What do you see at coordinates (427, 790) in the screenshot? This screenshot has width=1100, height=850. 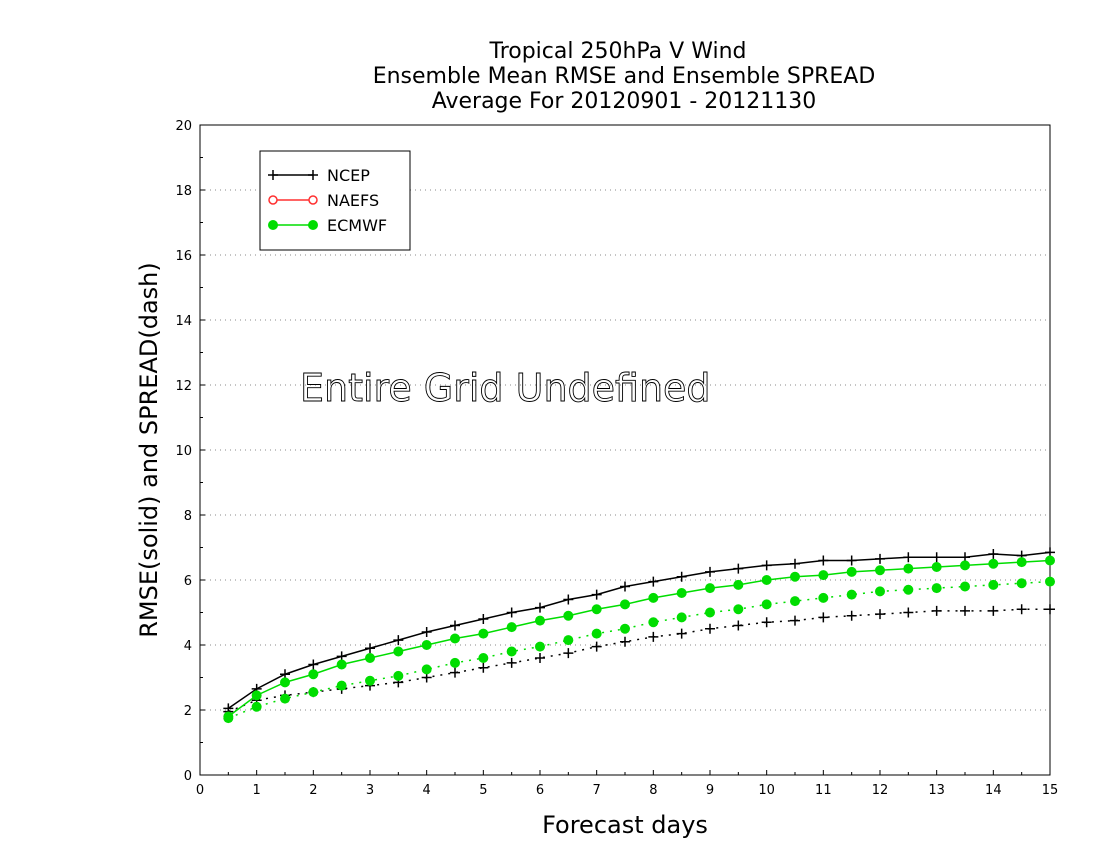 I see `x-tick-label: 4` at bounding box center [427, 790].